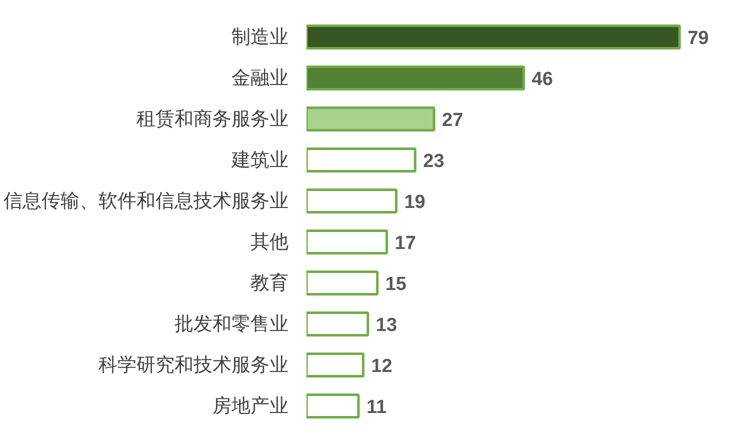 Image resolution: width=750 pixels, height=442 pixels. I want to click on data-label: 12, so click(381, 366).